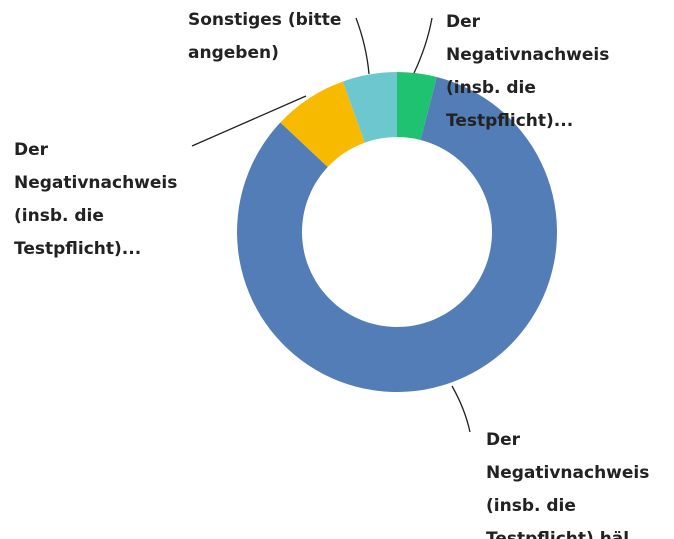 Image resolution: width=674 pixels, height=539 pixels. I want to click on slice-label: Sonstiges (bitte, so click(264, 20).